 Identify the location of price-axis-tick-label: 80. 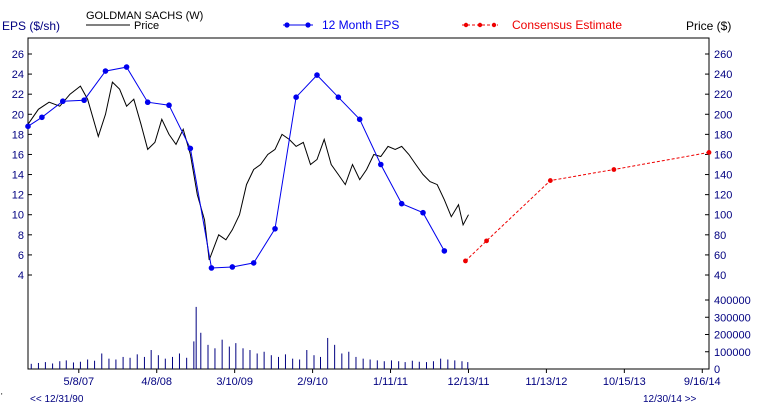
(720, 236).